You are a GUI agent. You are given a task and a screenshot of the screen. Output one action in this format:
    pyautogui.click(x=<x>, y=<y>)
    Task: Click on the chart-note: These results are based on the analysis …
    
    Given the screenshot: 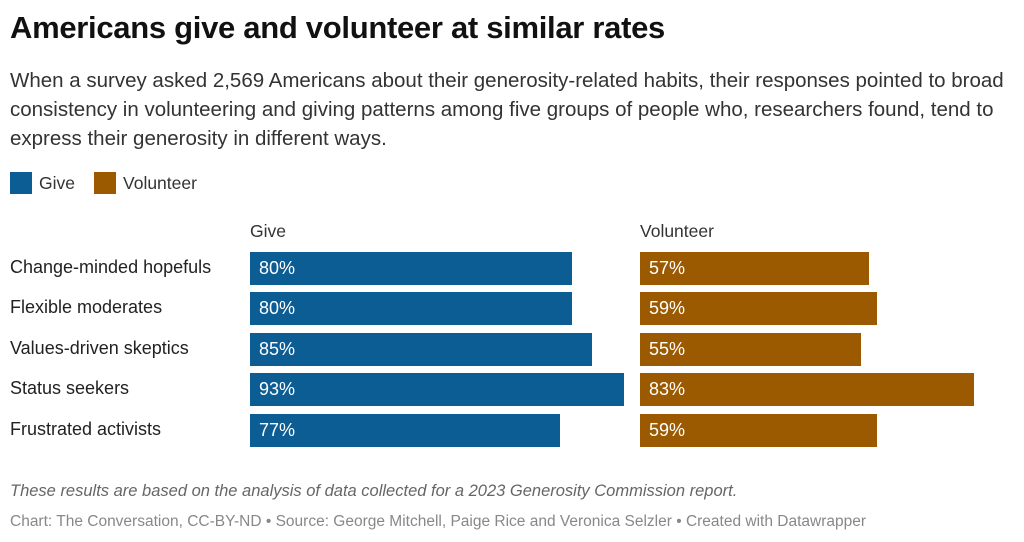 What is the action you would take?
    pyautogui.click(x=374, y=491)
    